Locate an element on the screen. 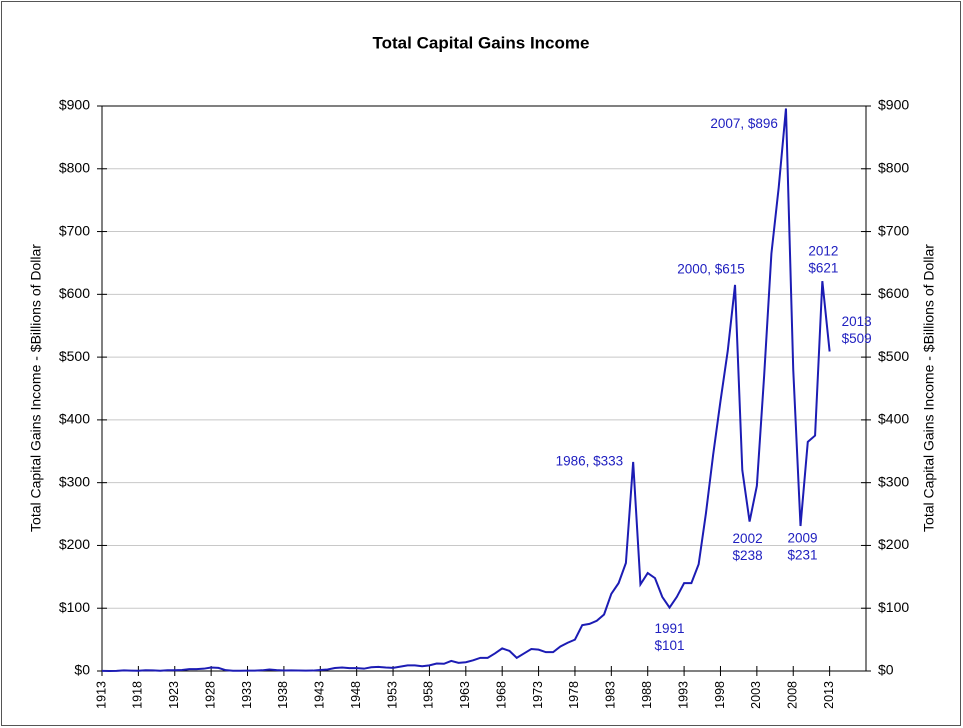  annotation: 1991 $101 is located at coordinates (670, 637).